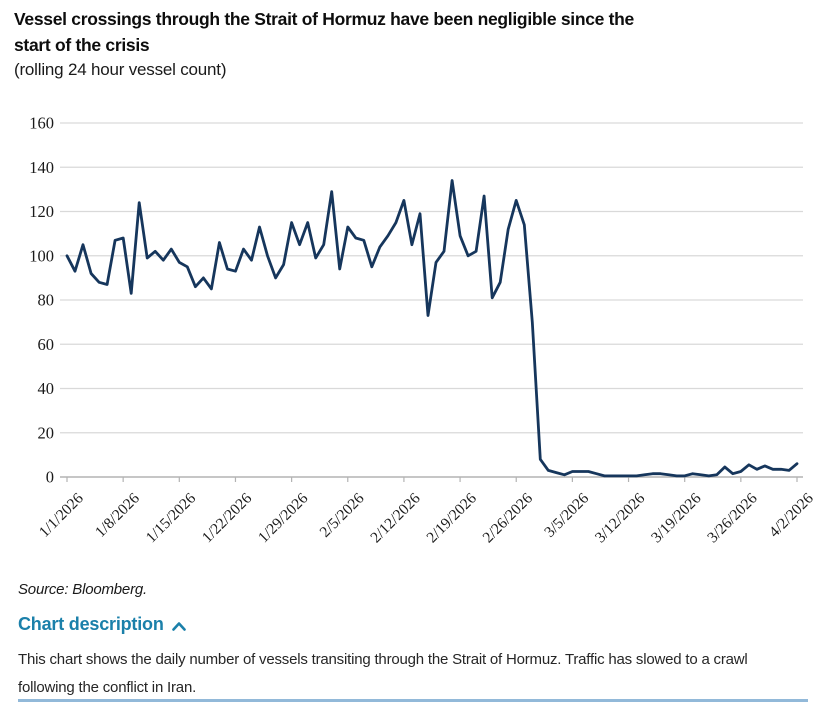  I want to click on y-tick-label: 20, so click(46, 432).